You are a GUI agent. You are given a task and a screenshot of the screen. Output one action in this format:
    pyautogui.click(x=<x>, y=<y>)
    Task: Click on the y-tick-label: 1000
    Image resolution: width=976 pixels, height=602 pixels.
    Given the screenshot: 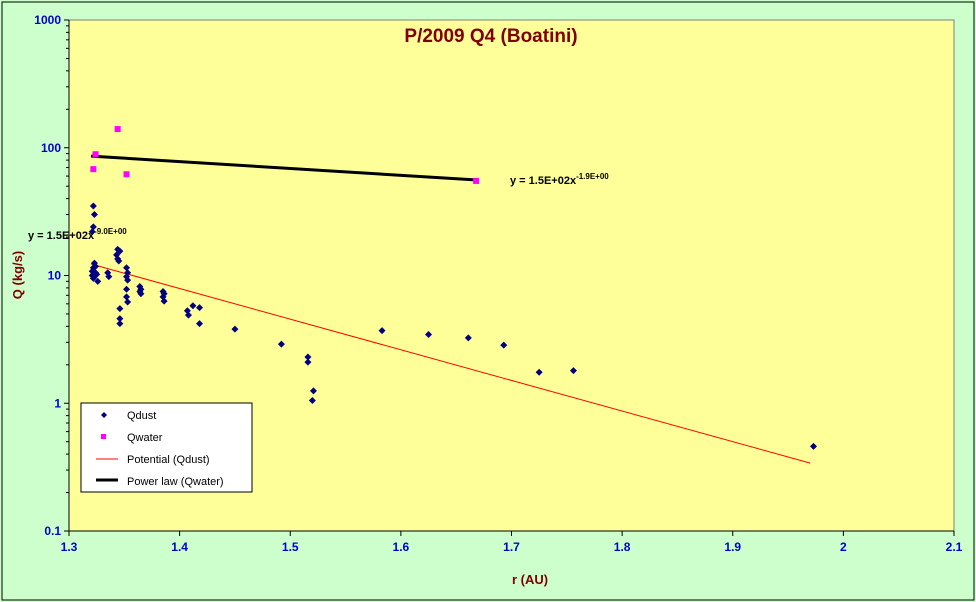 What is the action you would take?
    pyautogui.click(x=47, y=20)
    